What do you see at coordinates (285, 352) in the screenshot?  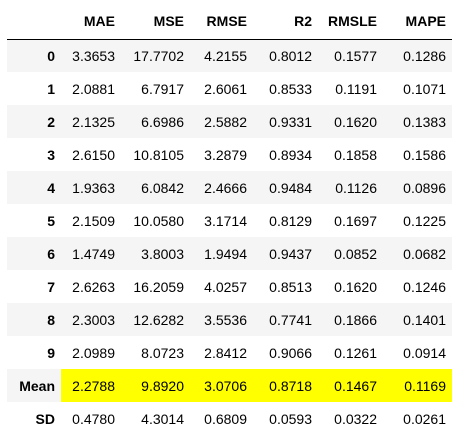 I see `cell-r2: 0.9066` at bounding box center [285, 352].